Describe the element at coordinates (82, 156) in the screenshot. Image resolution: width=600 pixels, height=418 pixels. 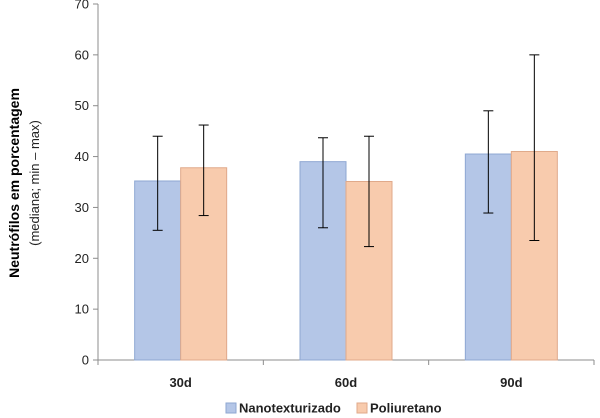
I see `y-tick-label: 40` at that location.